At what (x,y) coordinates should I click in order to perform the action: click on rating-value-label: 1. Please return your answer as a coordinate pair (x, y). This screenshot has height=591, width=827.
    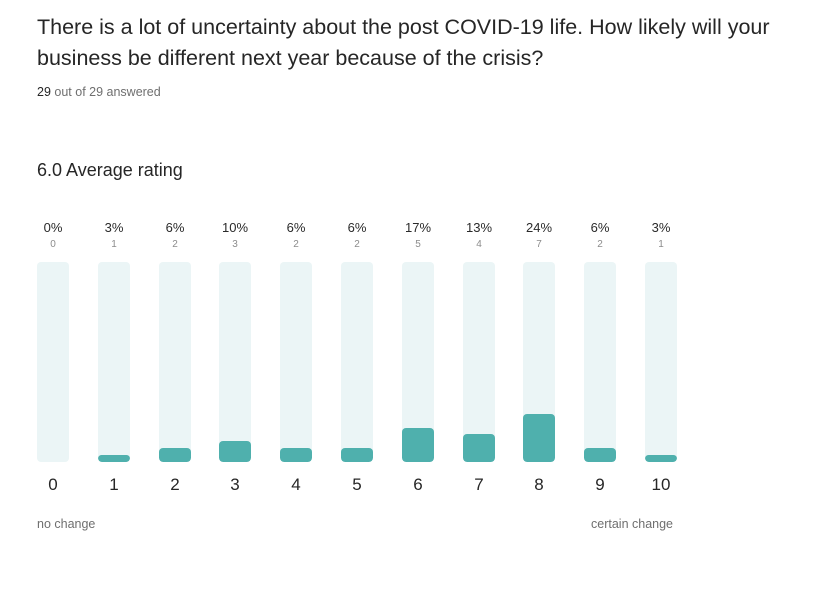
    Looking at the image, I should click on (114, 484).